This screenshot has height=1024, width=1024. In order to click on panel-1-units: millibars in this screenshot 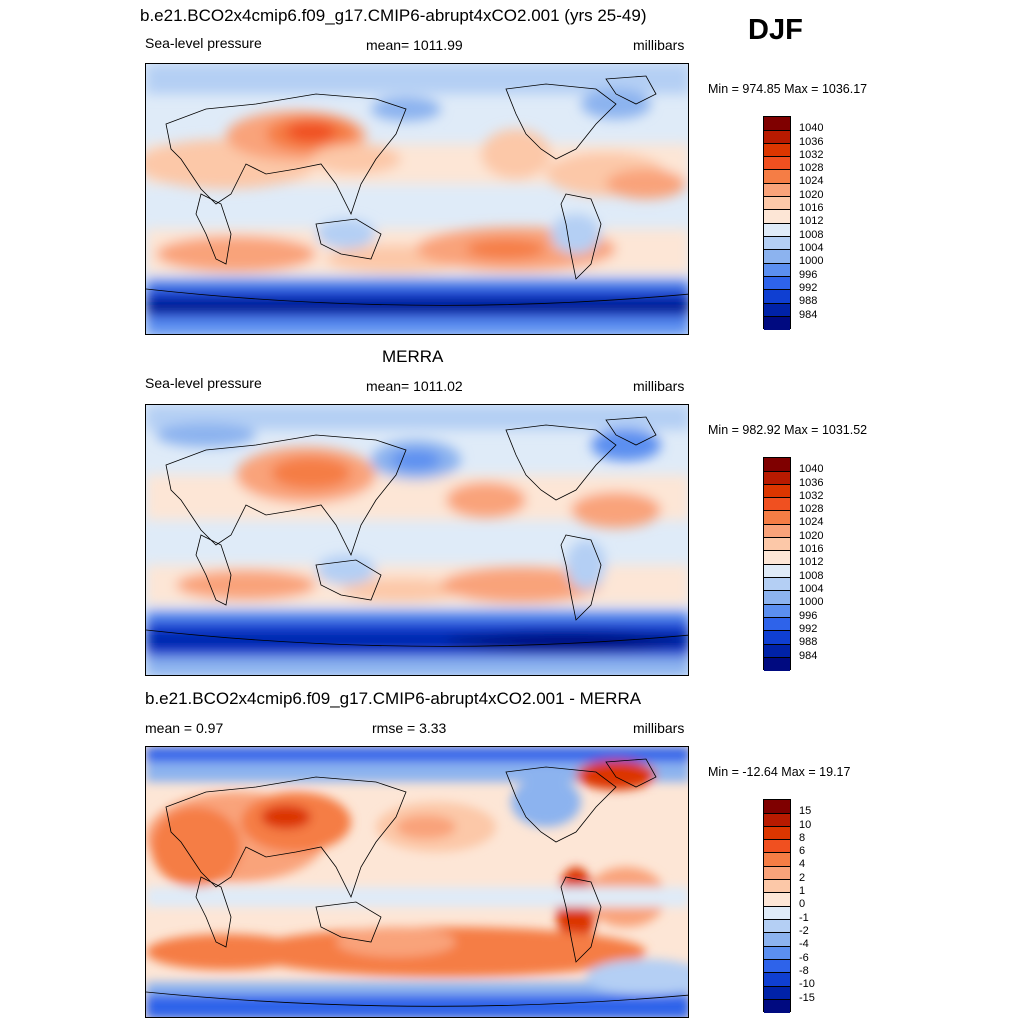, I will do `click(659, 45)`.